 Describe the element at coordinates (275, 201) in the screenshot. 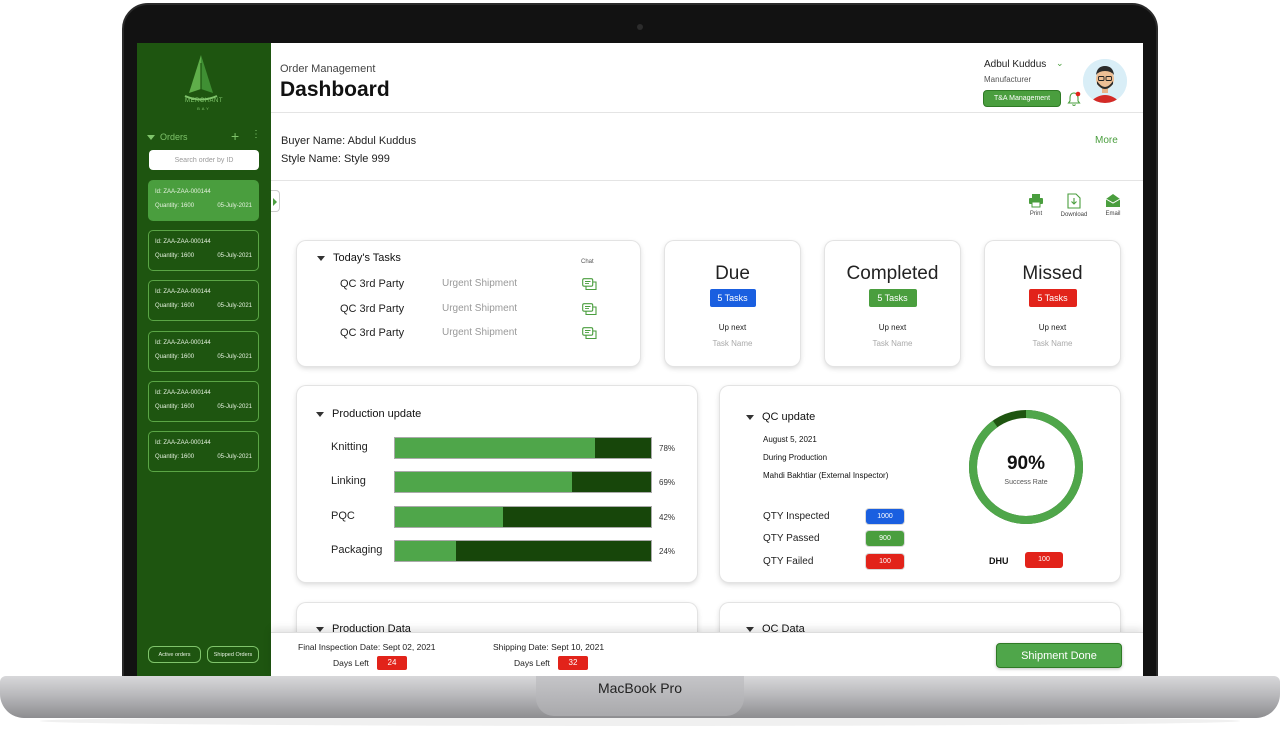

I see `sidebar-collapse-toggle` at that location.